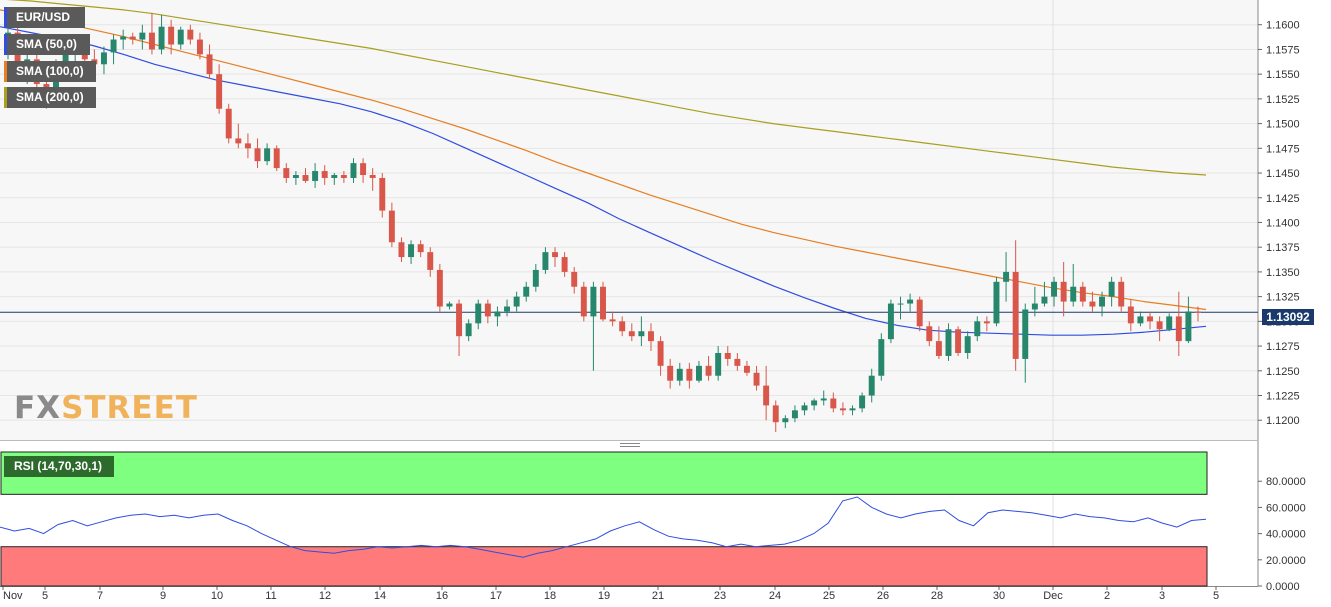 The width and height of the screenshot is (1331, 607). What do you see at coordinates (270, 596) in the screenshot?
I see `x-tick-label: 11` at bounding box center [270, 596].